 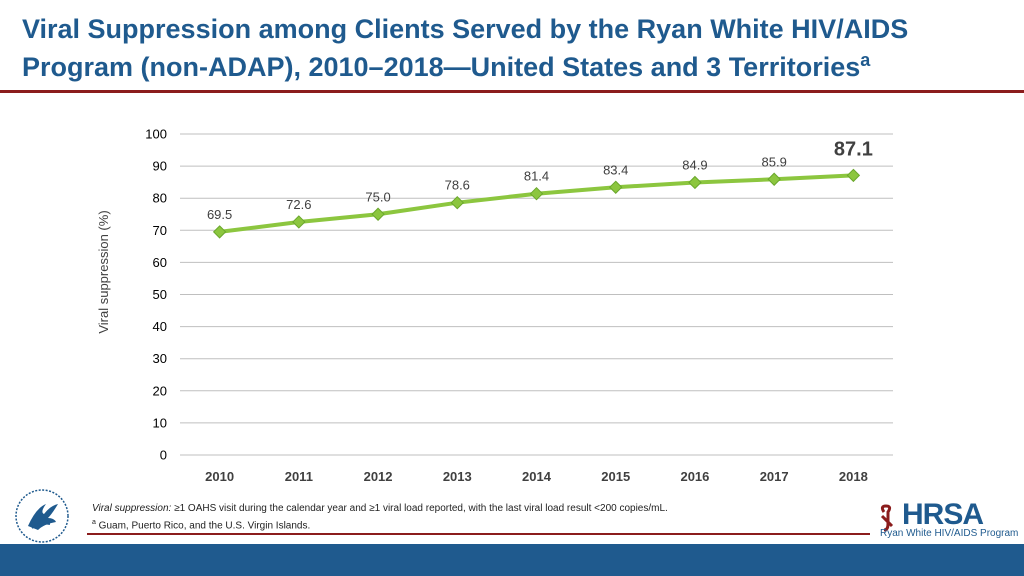 What do you see at coordinates (537, 476) in the screenshot?
I see `x-tick-label-2014: 2014` at bounding box center [537, 476].